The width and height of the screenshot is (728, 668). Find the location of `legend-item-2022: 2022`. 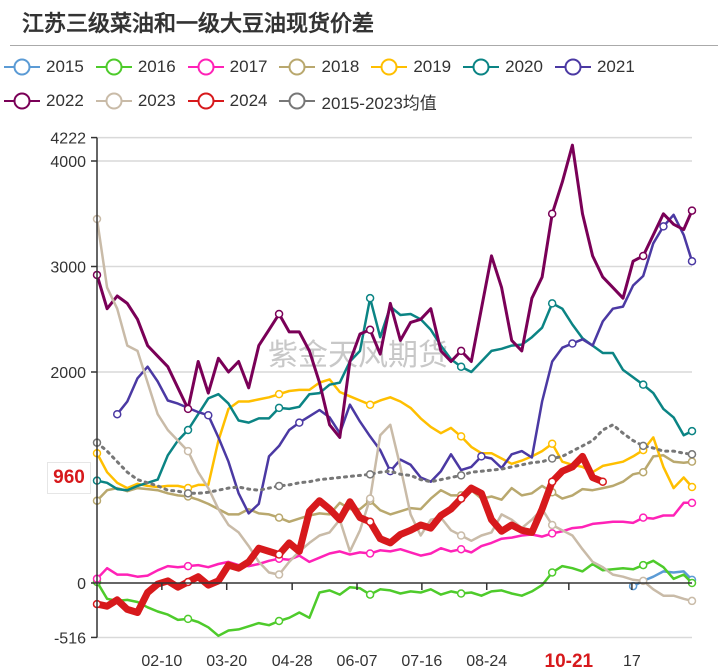

legend-item-2022: 2022 is located at coordinates (44, 101).